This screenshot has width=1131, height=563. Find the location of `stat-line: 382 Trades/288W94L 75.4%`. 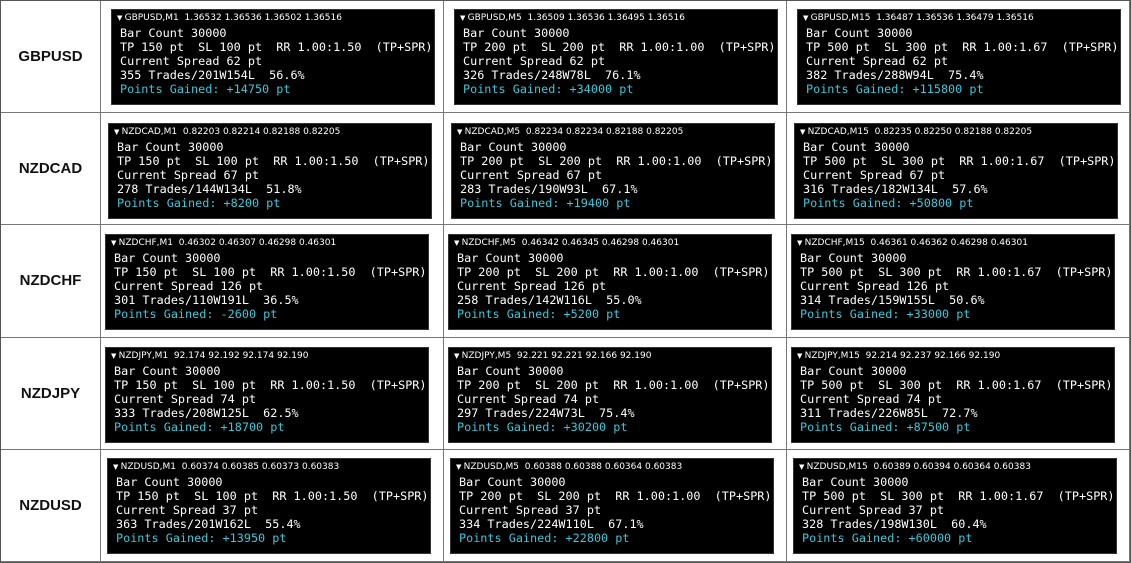

stat-line: 382 Trades/288W94L 75.4% is located at coordinates (895, 75).